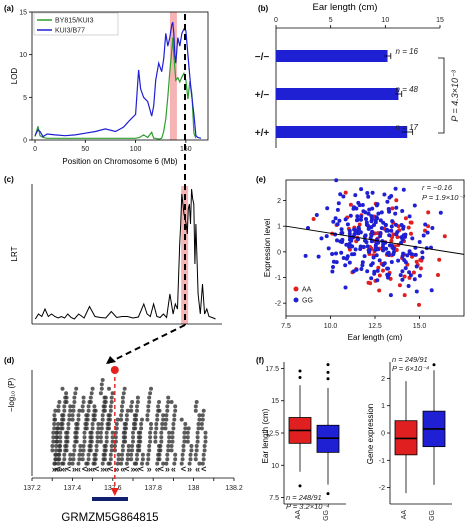 The height and width of the screenshot is (527, 474). I want to click on panel-f-left-ytick-label: 17.5, so click(272, 369).